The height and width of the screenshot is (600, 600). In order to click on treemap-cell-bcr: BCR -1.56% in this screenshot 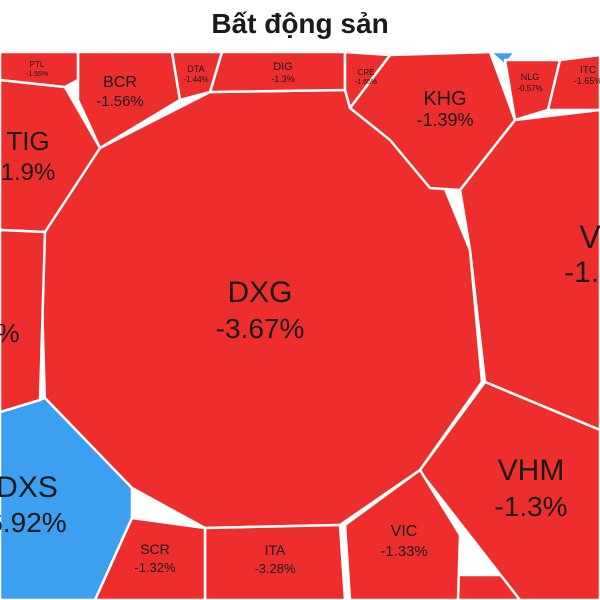, I will do `click(129, 100)`.